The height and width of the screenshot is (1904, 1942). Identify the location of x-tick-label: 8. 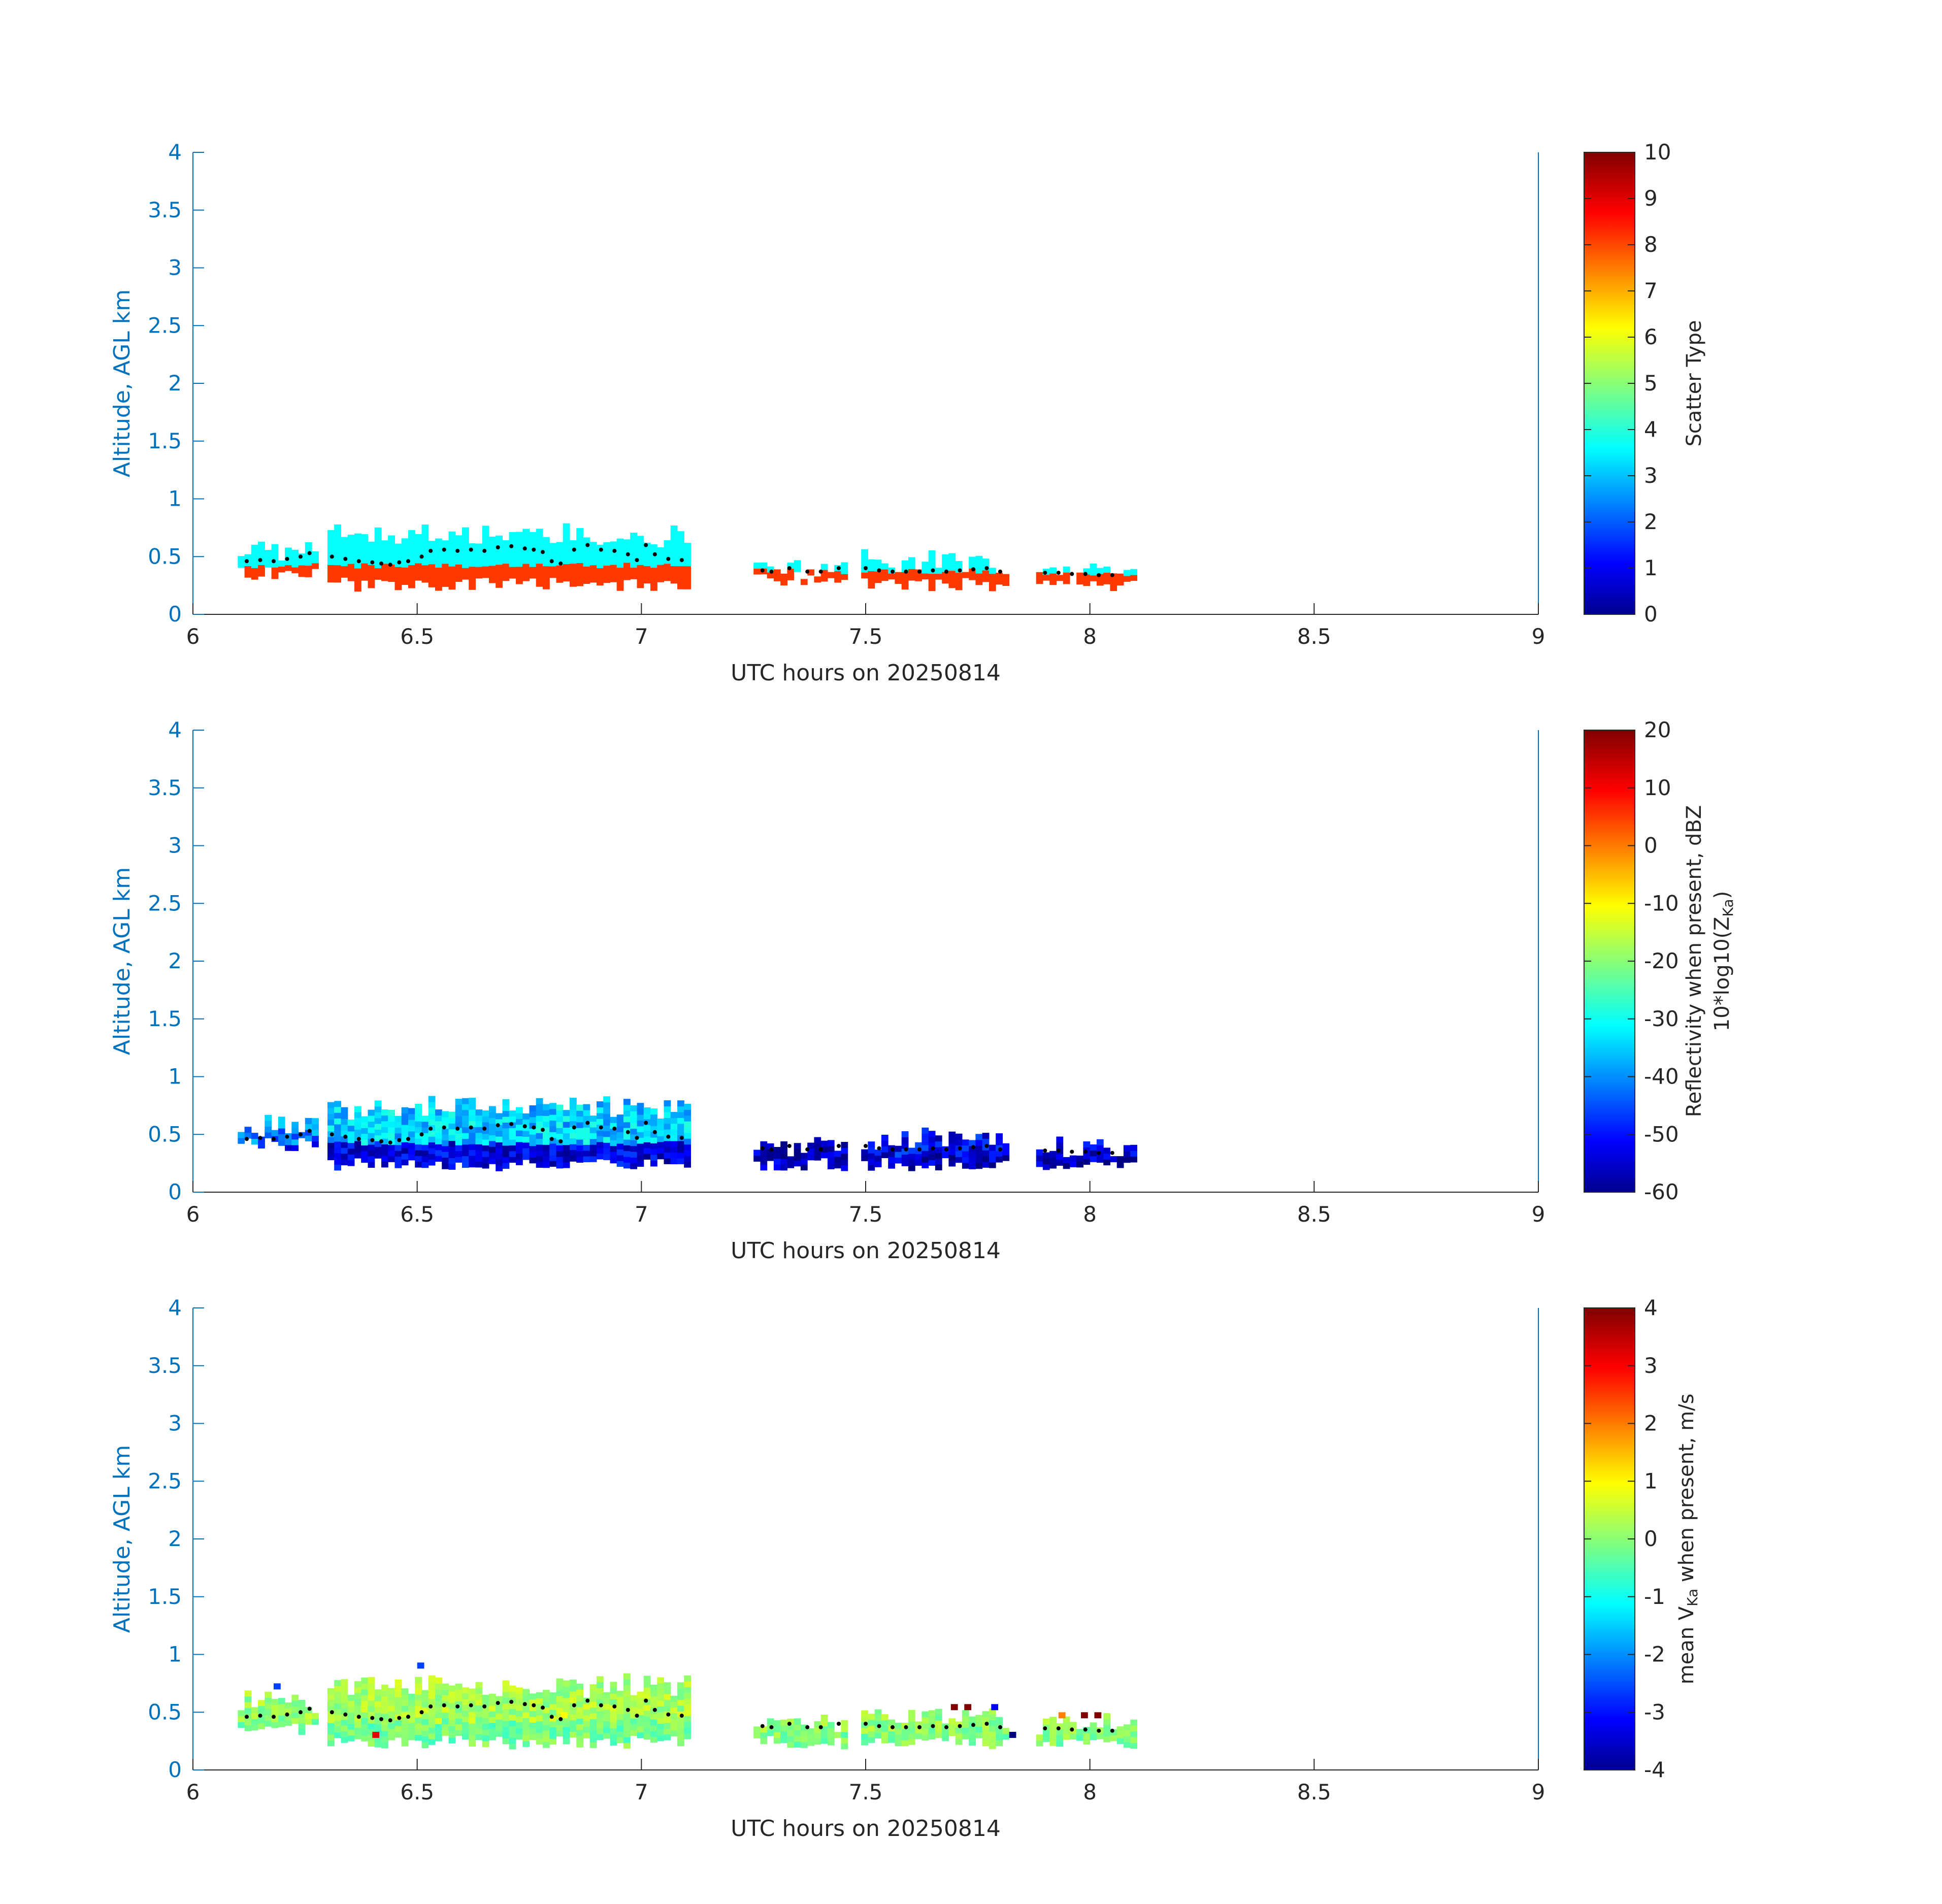
(1090, 637).